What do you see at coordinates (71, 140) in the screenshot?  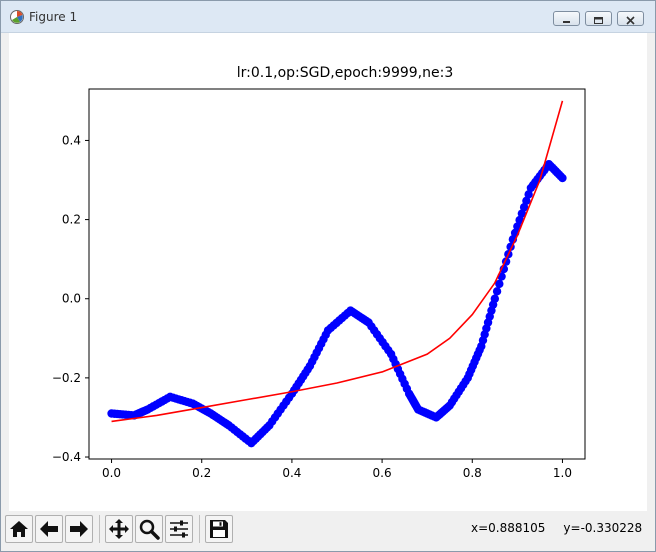 I see `y-tick-label: 0.4` at bounding box center [71, 140].